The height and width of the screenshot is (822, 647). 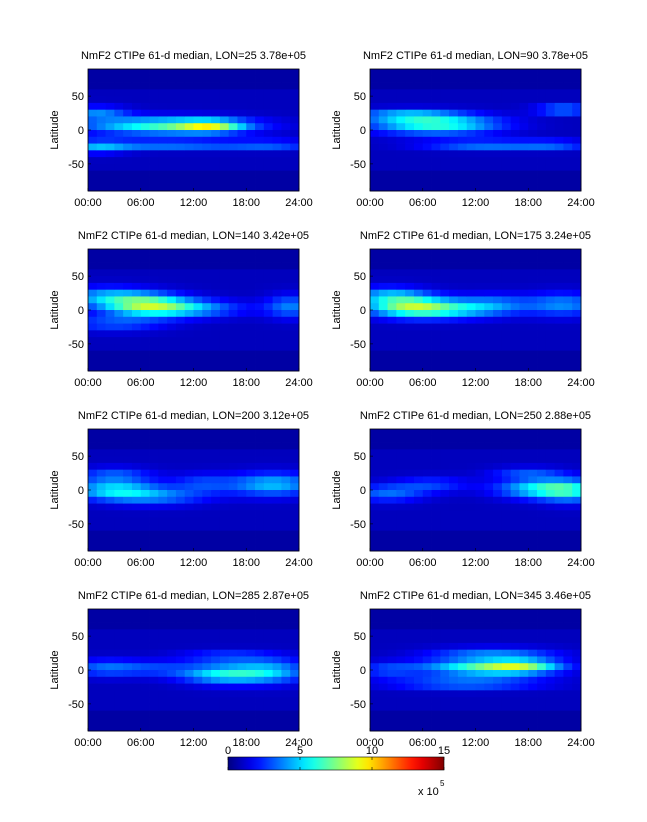 I want to click on y-tick-label: -50, so click(x=358, y=525).